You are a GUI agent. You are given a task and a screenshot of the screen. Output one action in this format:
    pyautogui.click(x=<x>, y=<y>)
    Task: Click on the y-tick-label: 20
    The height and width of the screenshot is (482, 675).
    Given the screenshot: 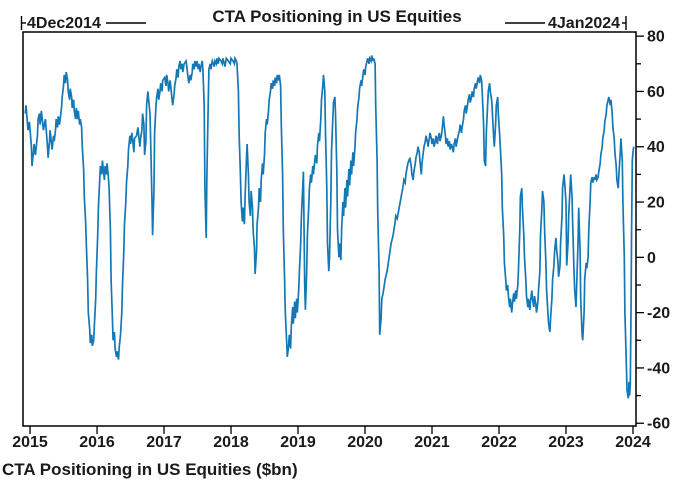 What is the action you would take?
    pyautogui.click(x=656, y=203)
    